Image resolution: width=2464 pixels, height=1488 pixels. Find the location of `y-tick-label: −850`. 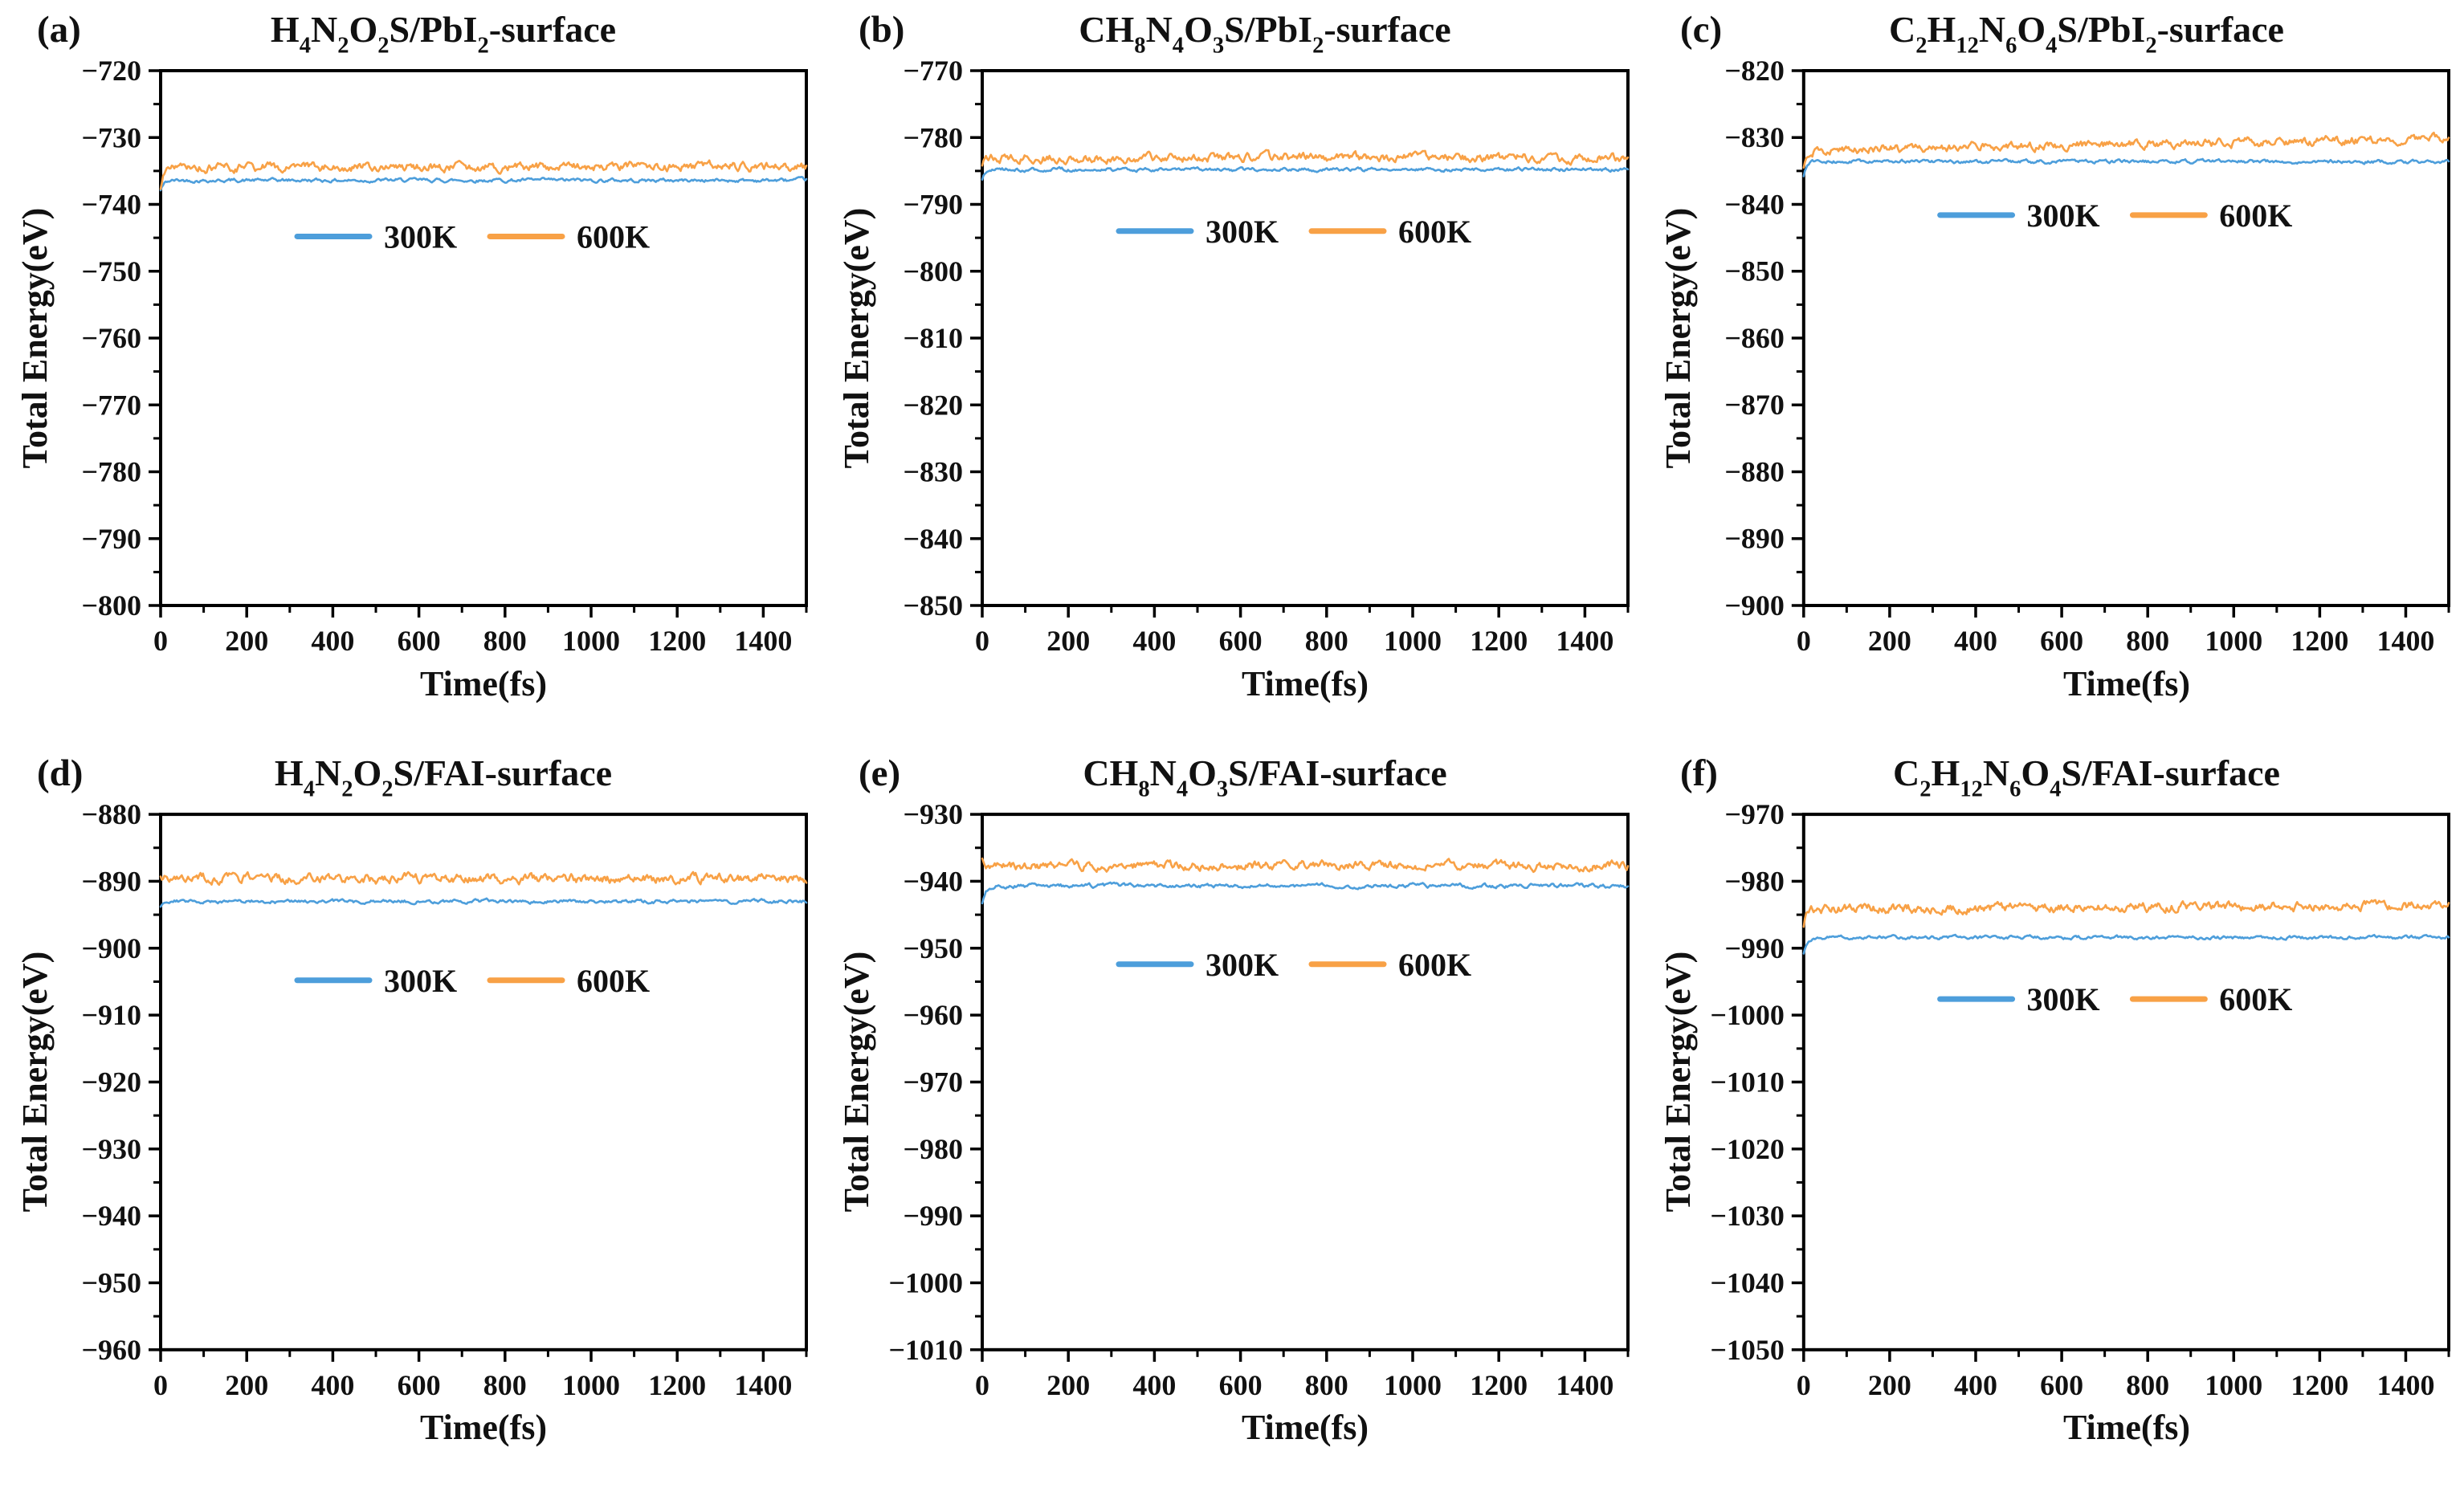

y-tick-label: −850 is located at coordinates (933, 605).